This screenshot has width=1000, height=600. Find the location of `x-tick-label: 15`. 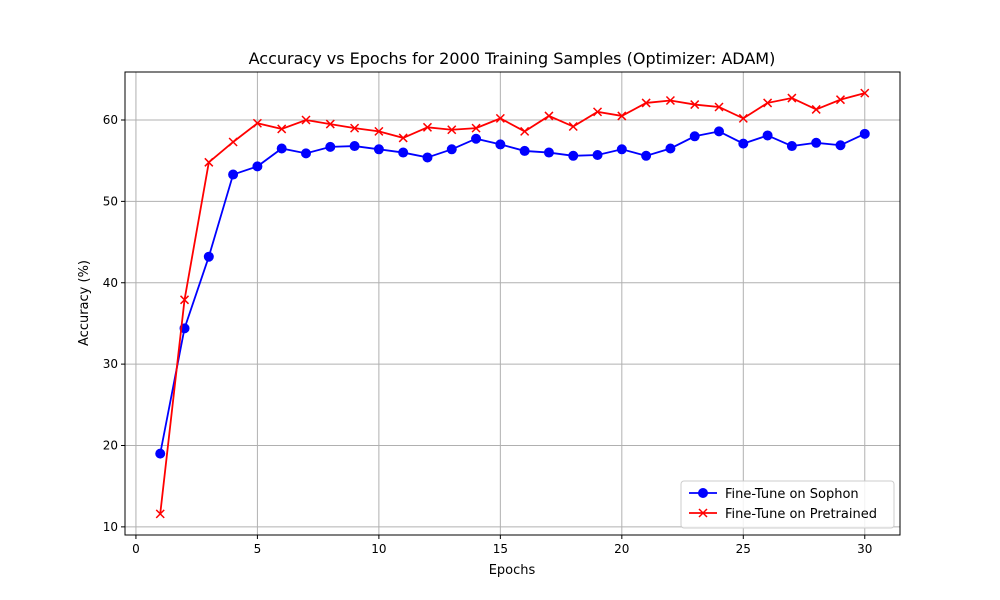

x-tick-label: 15 is located at coordinates (500, 549).